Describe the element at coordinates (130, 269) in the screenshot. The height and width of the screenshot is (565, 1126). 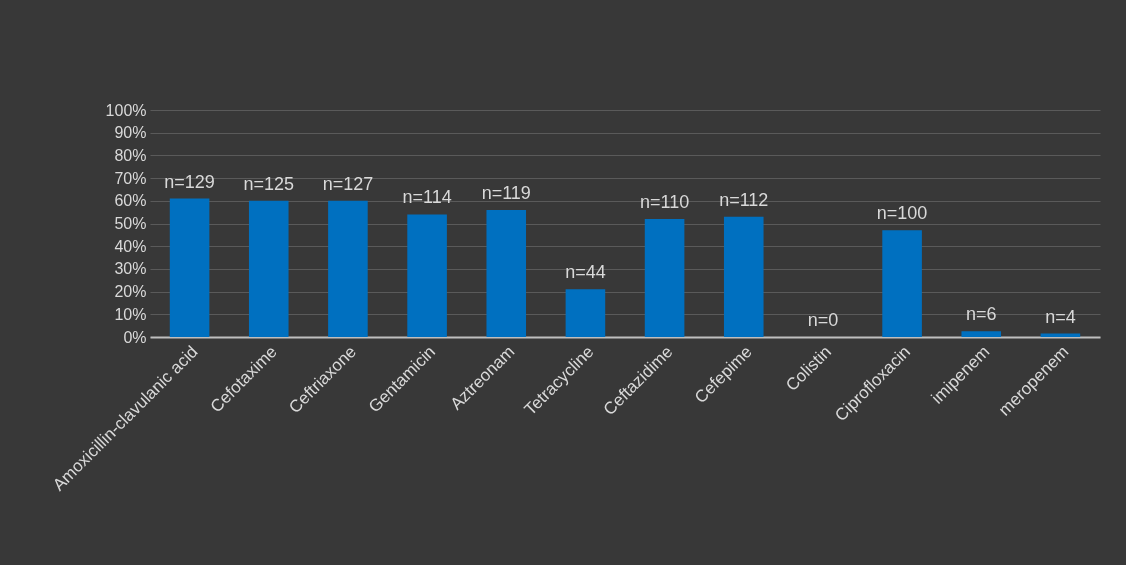
I see `y-tick-label: 30%` at that location.